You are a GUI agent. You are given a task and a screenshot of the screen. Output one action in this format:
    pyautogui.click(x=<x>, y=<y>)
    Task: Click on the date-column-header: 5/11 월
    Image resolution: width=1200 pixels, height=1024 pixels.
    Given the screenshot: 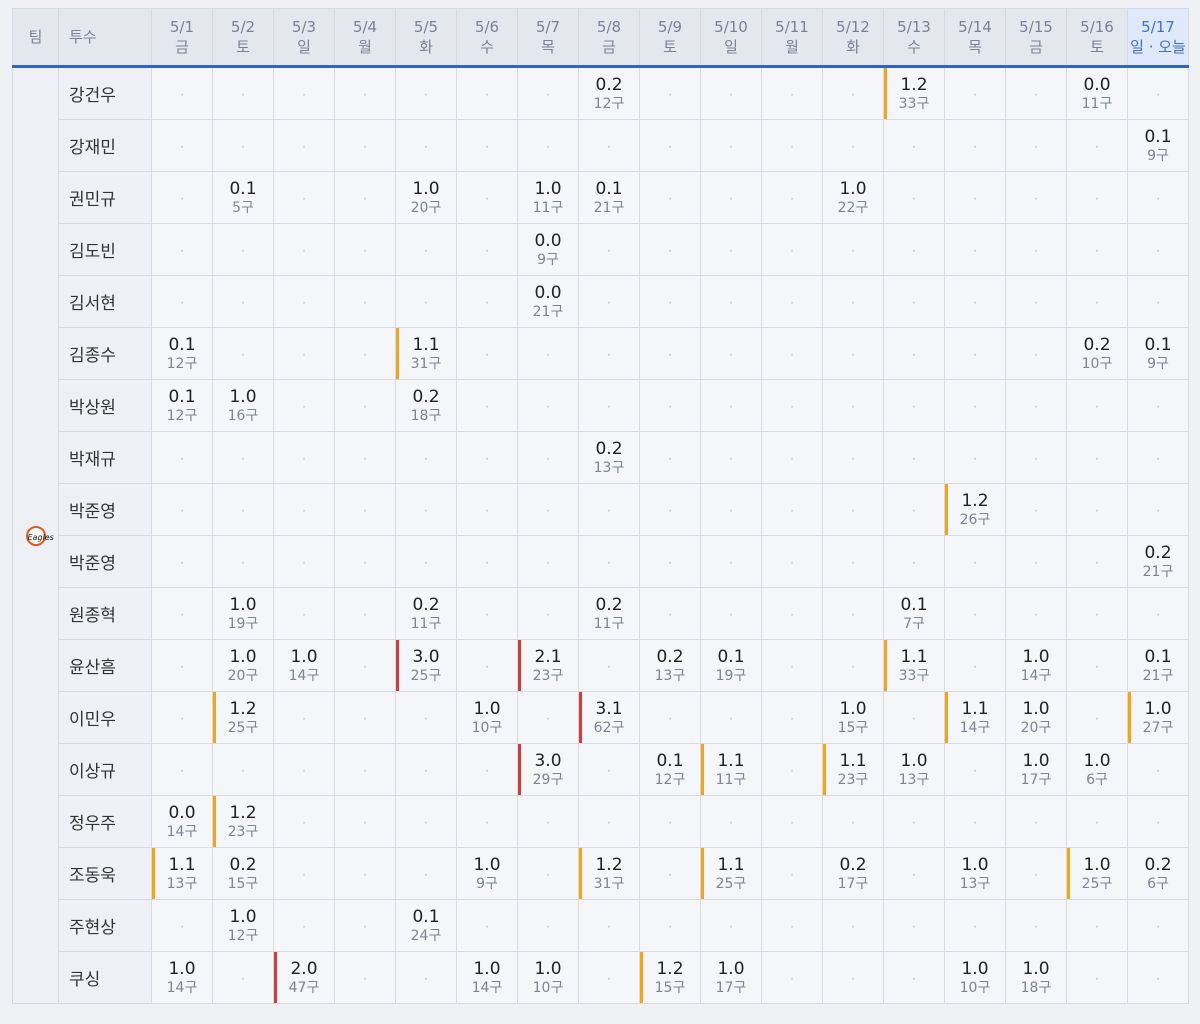 What is the action you would take?
    pyautogui.click(x=792, y=37)
    